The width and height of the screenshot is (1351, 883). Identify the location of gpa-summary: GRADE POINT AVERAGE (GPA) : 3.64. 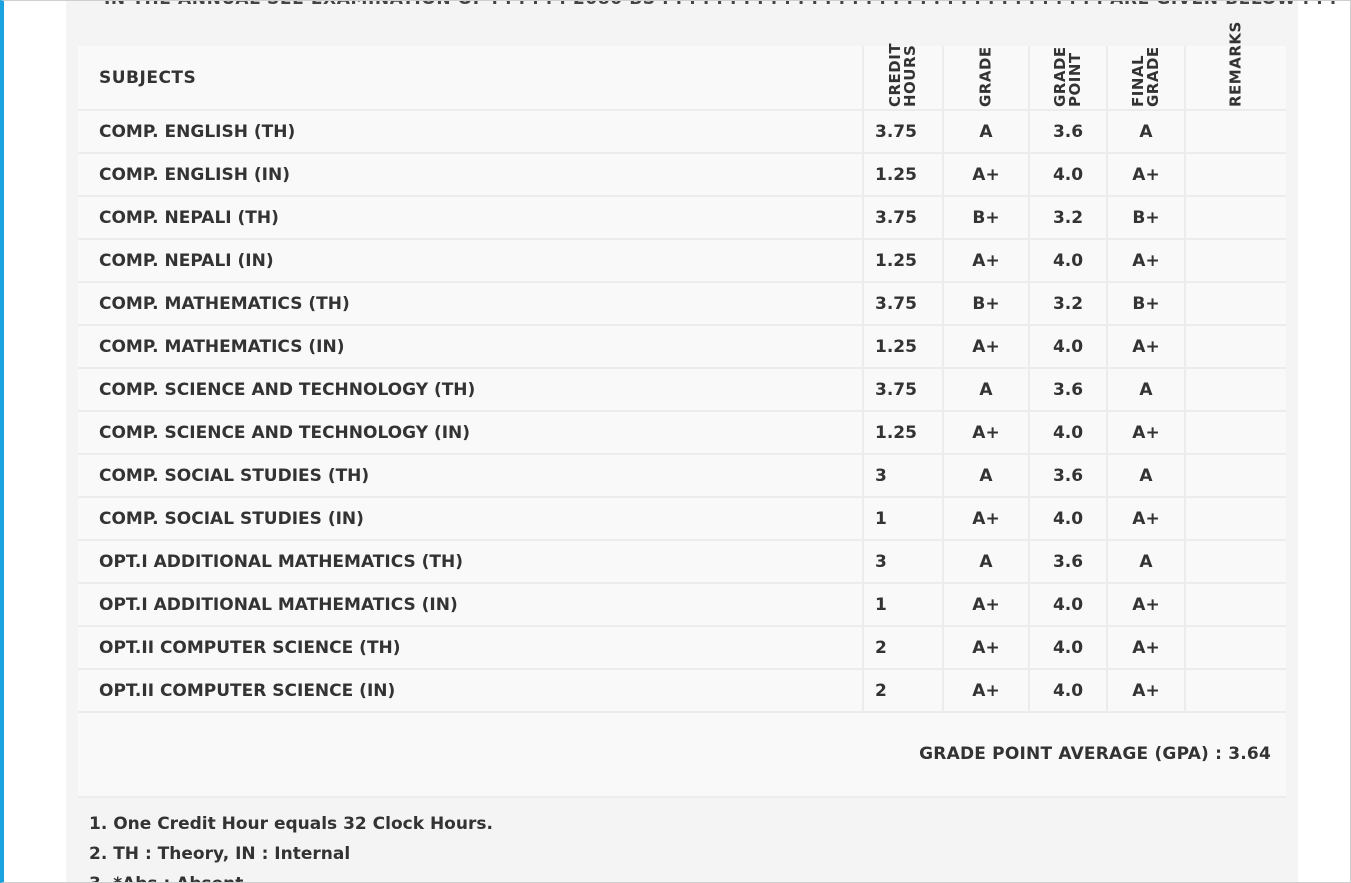
(1095, 754).